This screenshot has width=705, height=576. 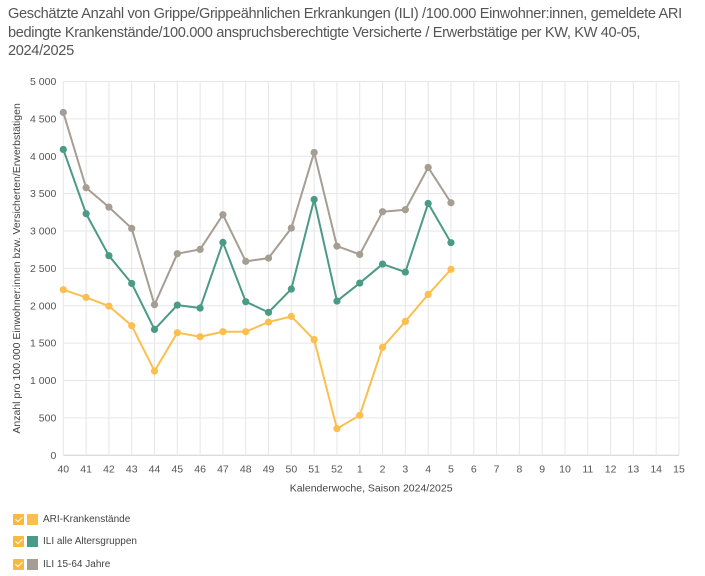 I want to click on x-tick-label: 50, so click(x=291, y=469).